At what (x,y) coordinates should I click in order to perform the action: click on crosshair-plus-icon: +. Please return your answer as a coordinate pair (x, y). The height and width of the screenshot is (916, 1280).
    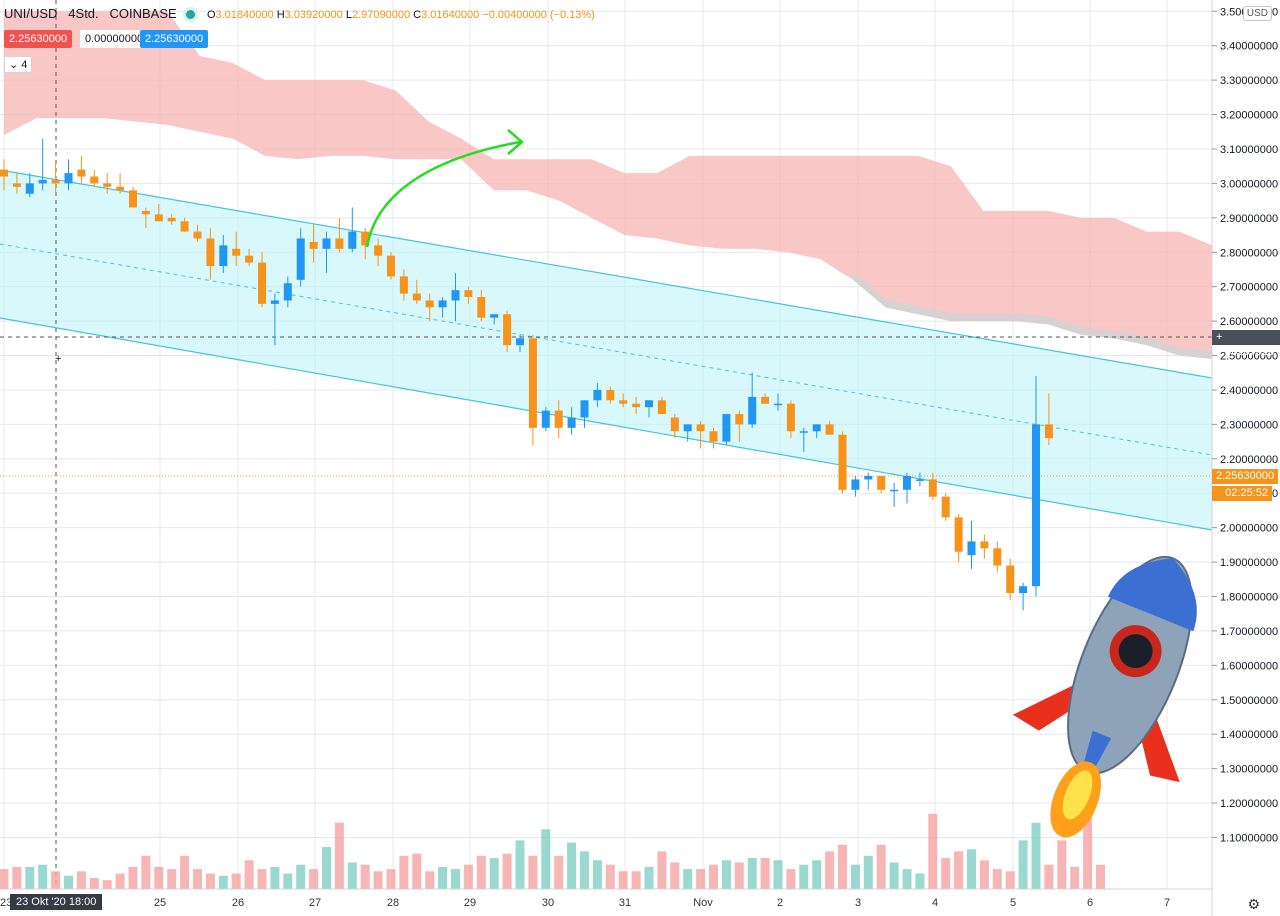
    Looking at the image, I should click on (1219, 337).